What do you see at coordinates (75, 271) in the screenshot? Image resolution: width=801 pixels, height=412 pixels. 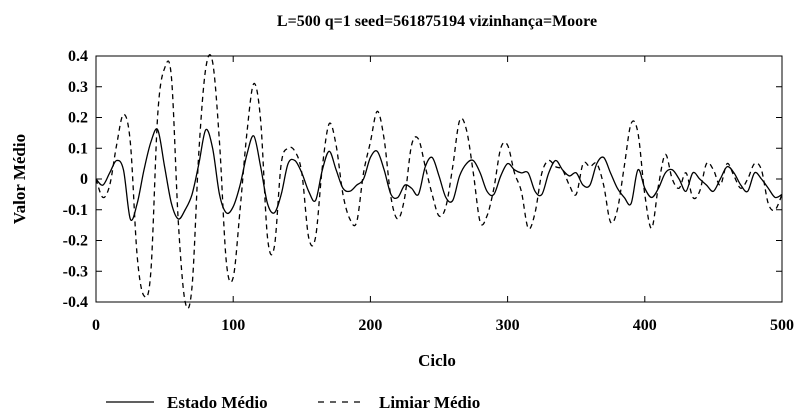 I see `y-tick-label: -0.3` at bounding box center [75, 271].